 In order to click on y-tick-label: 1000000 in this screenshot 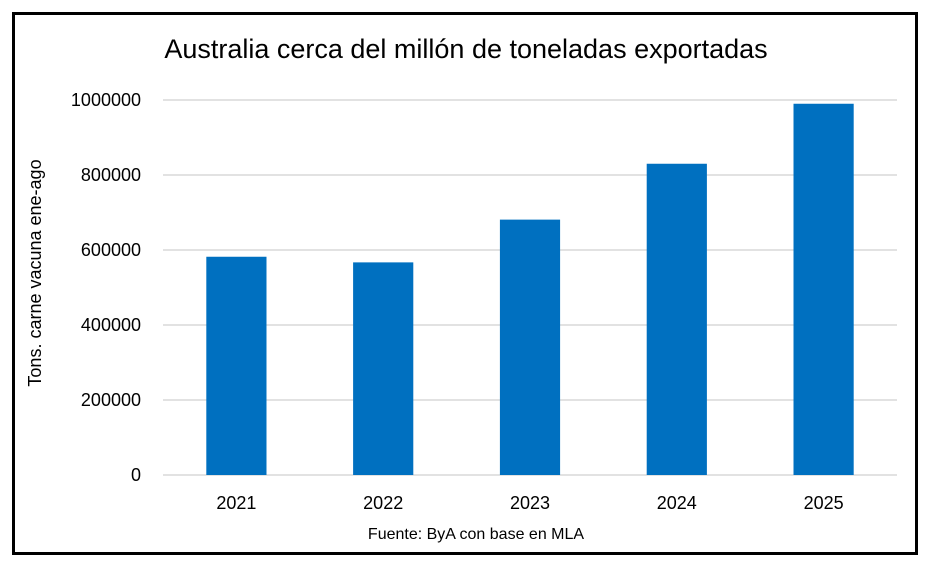, I will do `click(106, 100)`.